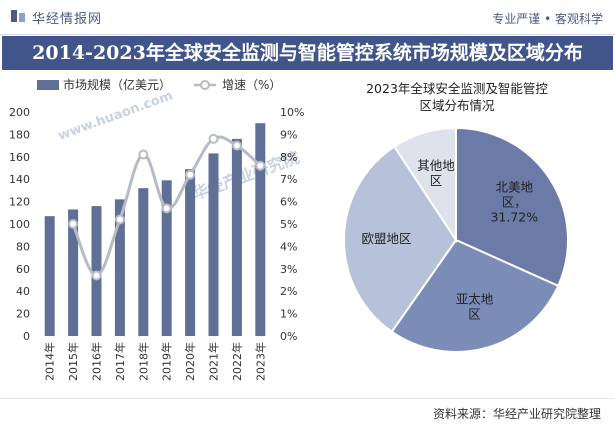  I want to click on footer: 资料来源：华经产业研究院整理, so click(307, 413).